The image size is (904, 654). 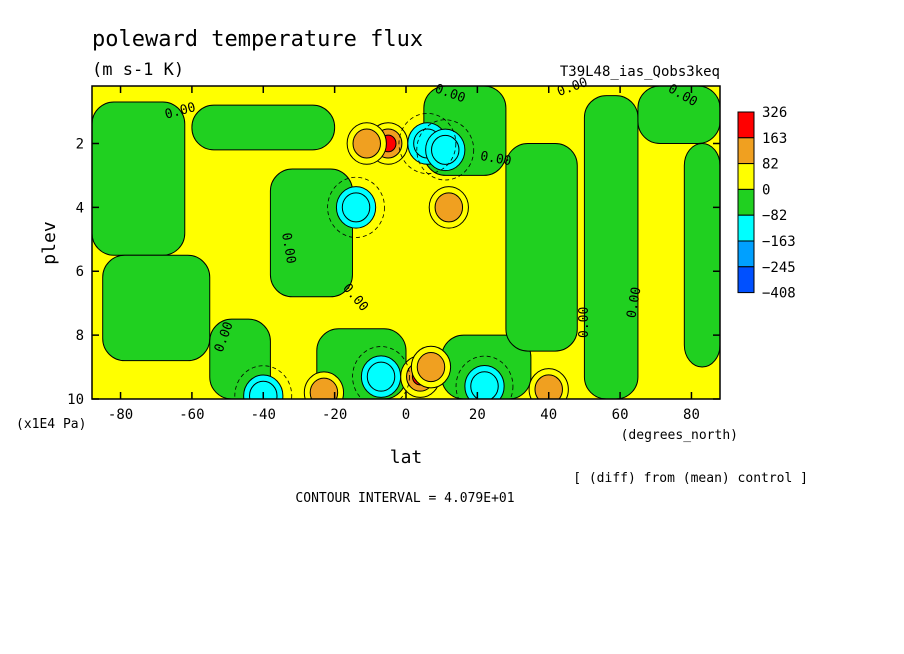 I want to click on diff-note: [ (diff) from (mean) control ], so click(x=690, y=478).